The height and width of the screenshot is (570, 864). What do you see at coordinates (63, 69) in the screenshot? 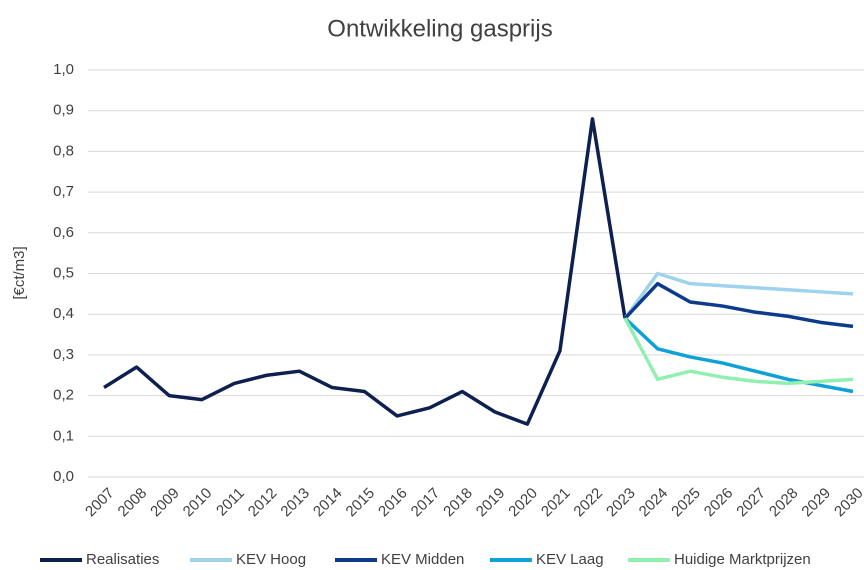
I see `y-tick-label: 1,0` at bounding box center [63, 69].